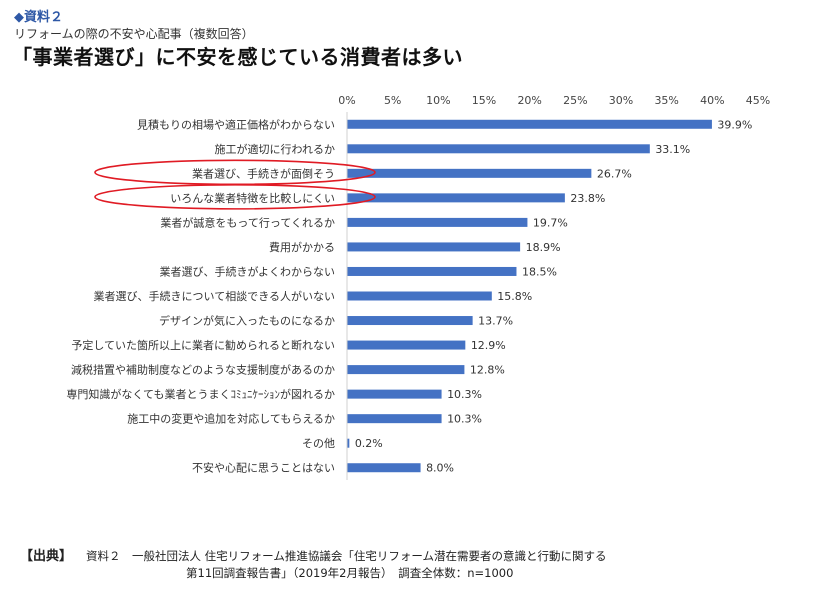  I want to click on x-tick-label: 20%, so click(529, 100).